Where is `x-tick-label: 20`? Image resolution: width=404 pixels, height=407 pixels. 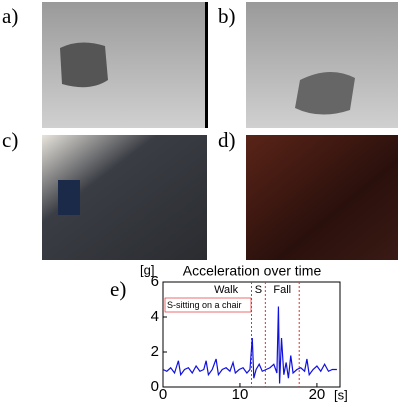
x-tick-label: 20 is located at coordinates (317, 394).